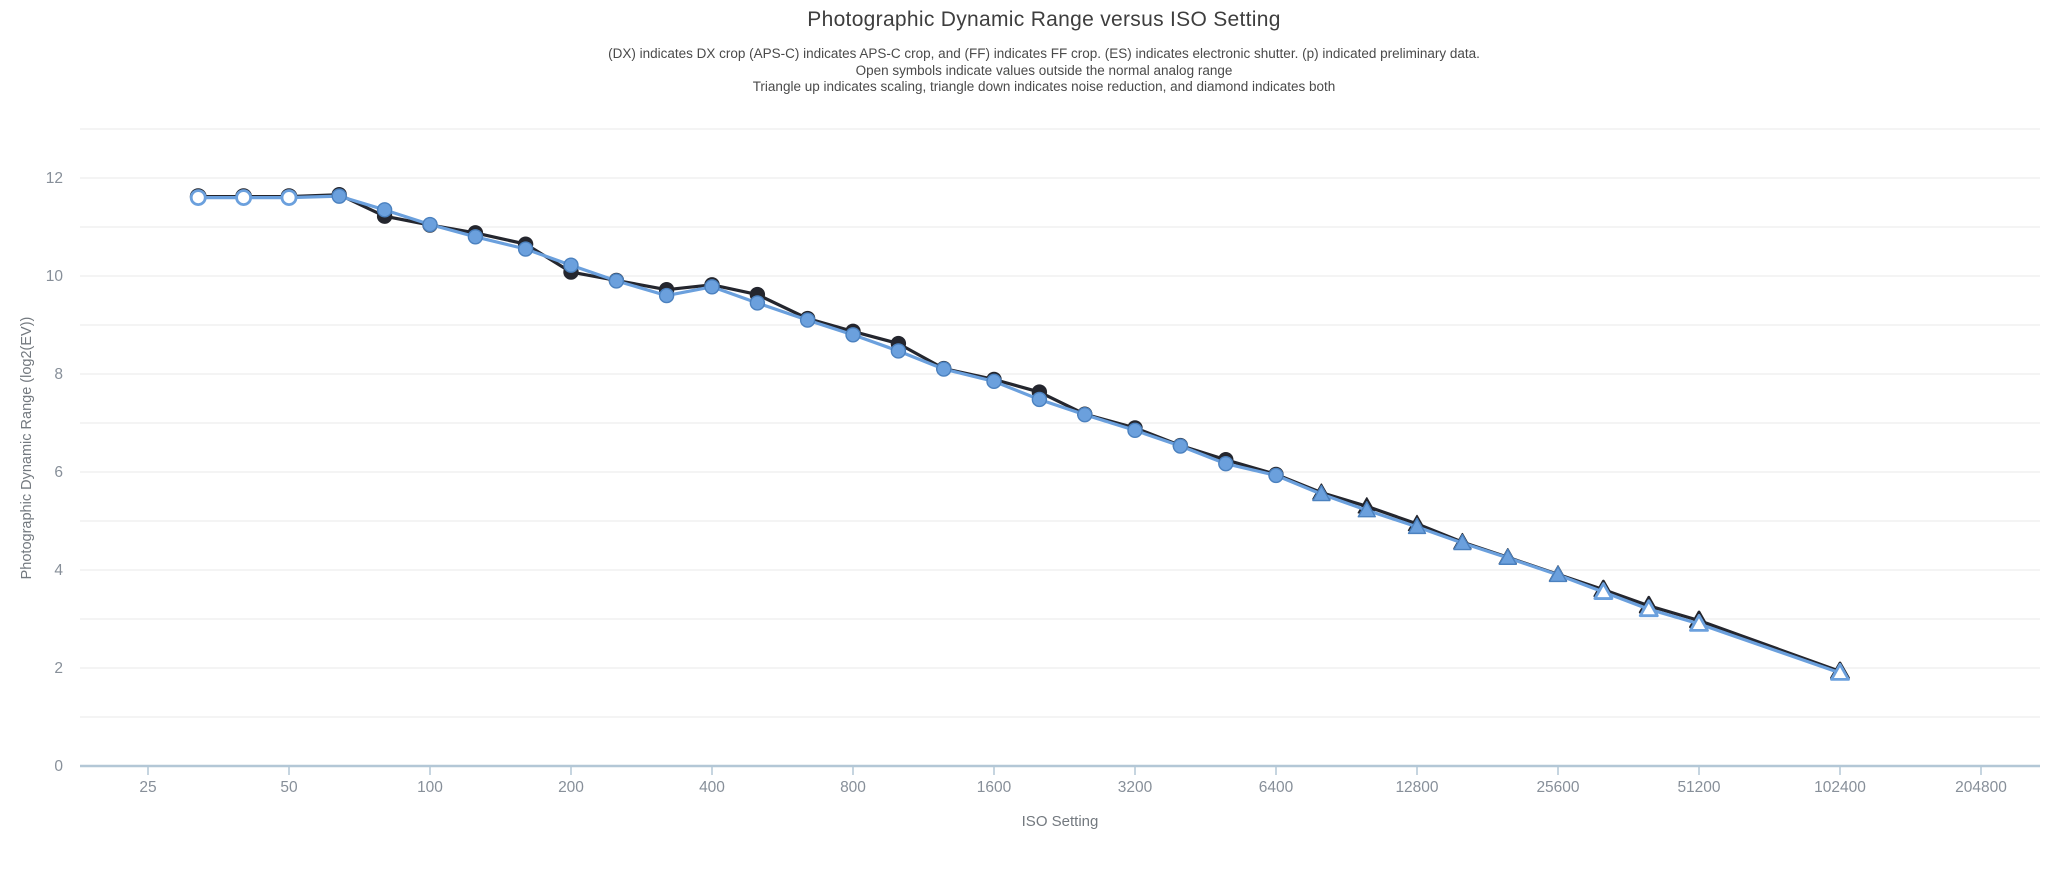 The image size is (2048, 873). What do you see at coordinates (1698, 787) in the screenshot?
I see `x-tick-label-51200: 51200` at bounding box center [1698, 787].